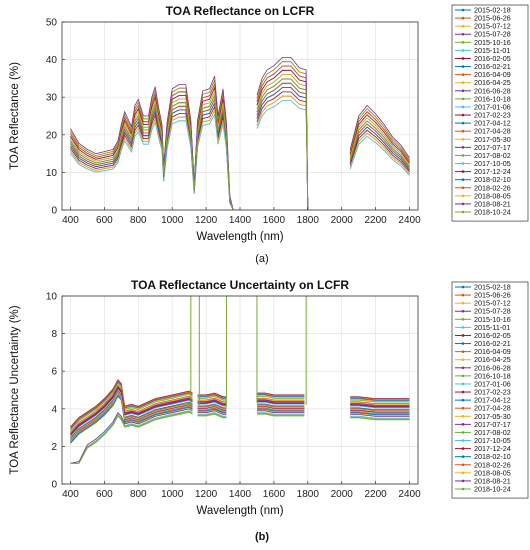  What do you see at coordinates (492, 34) in the screenshot?
I see `legend-label: 2015-07-28` at bounding box center [492, 34].